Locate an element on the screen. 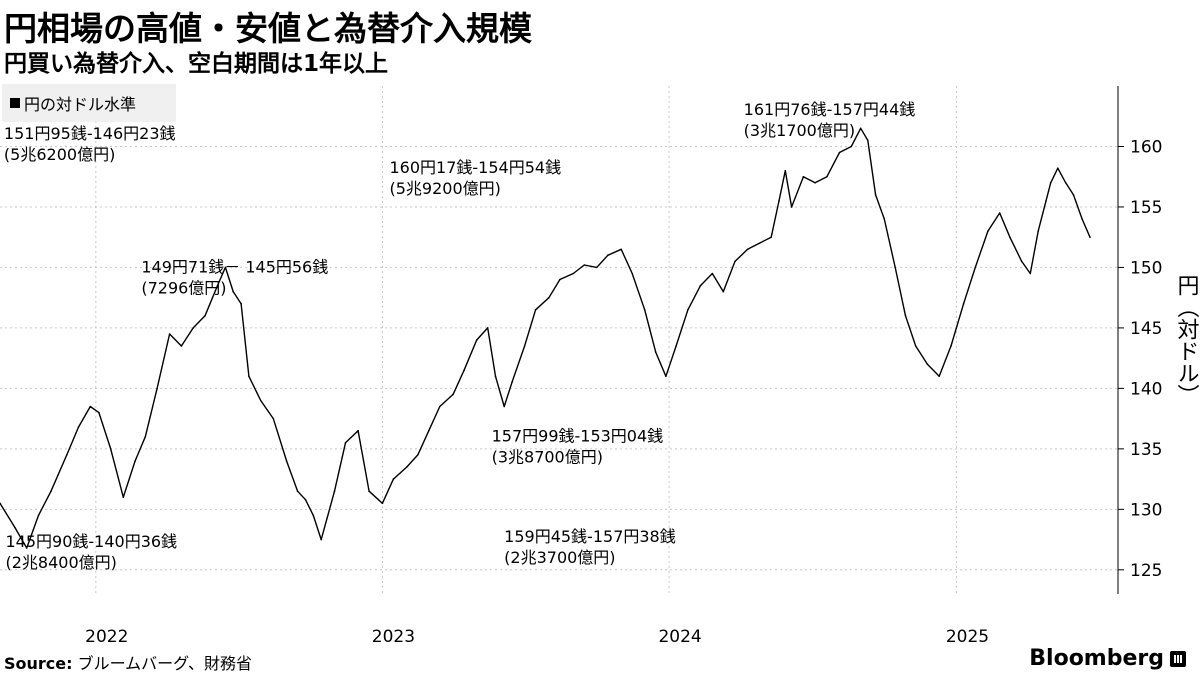  y-tick-label: 125 is located at coordinates (1146, 571).